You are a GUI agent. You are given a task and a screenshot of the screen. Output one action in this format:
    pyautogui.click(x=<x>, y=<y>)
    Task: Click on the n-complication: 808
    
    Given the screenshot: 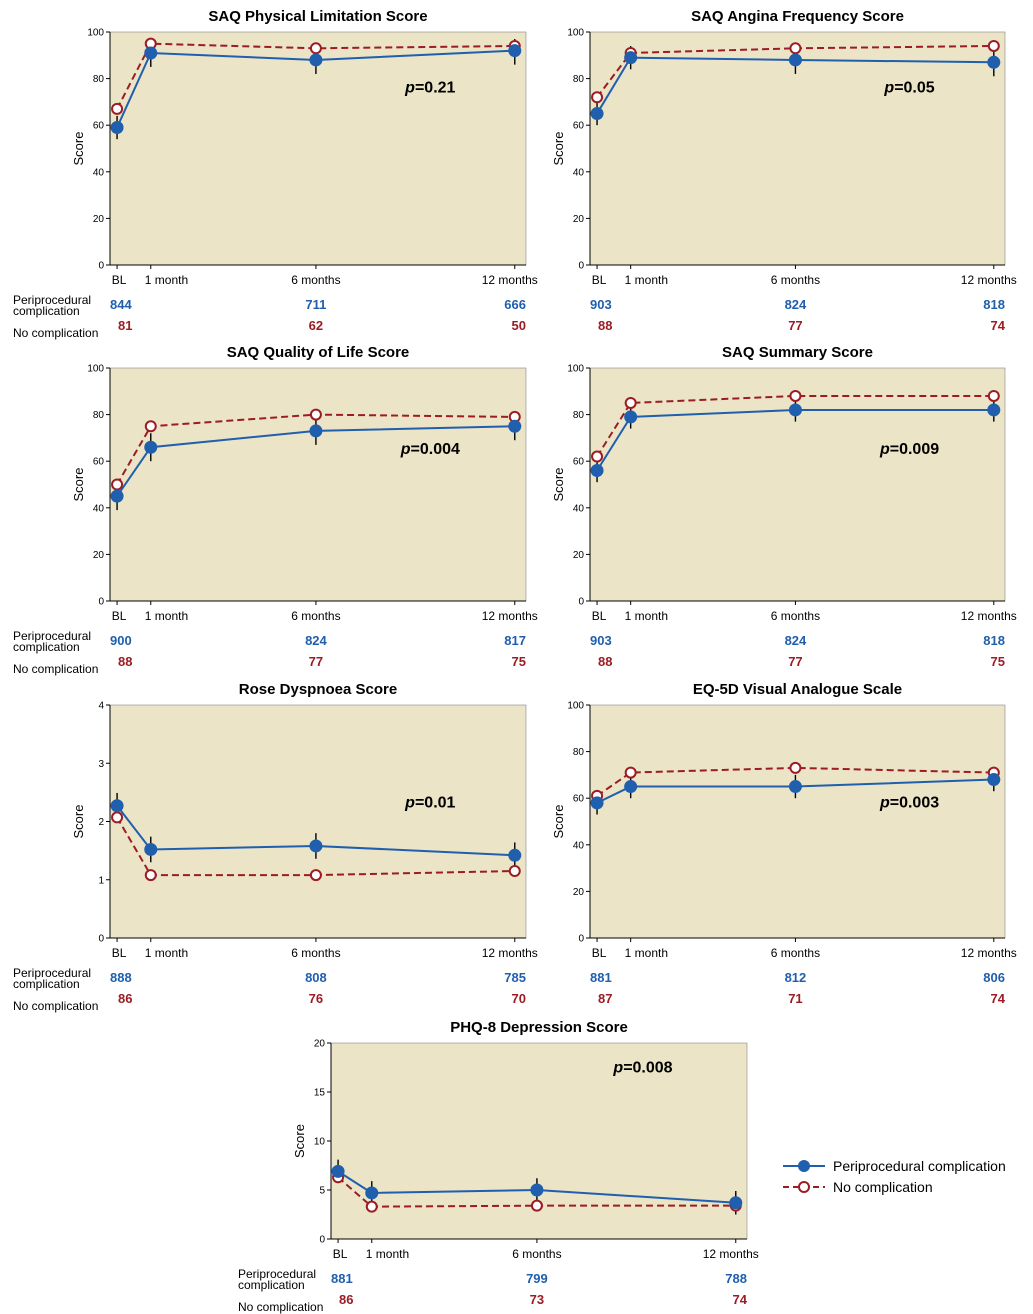 What is the action you would take?
    pyautogui.click(x=316, y=977)
    